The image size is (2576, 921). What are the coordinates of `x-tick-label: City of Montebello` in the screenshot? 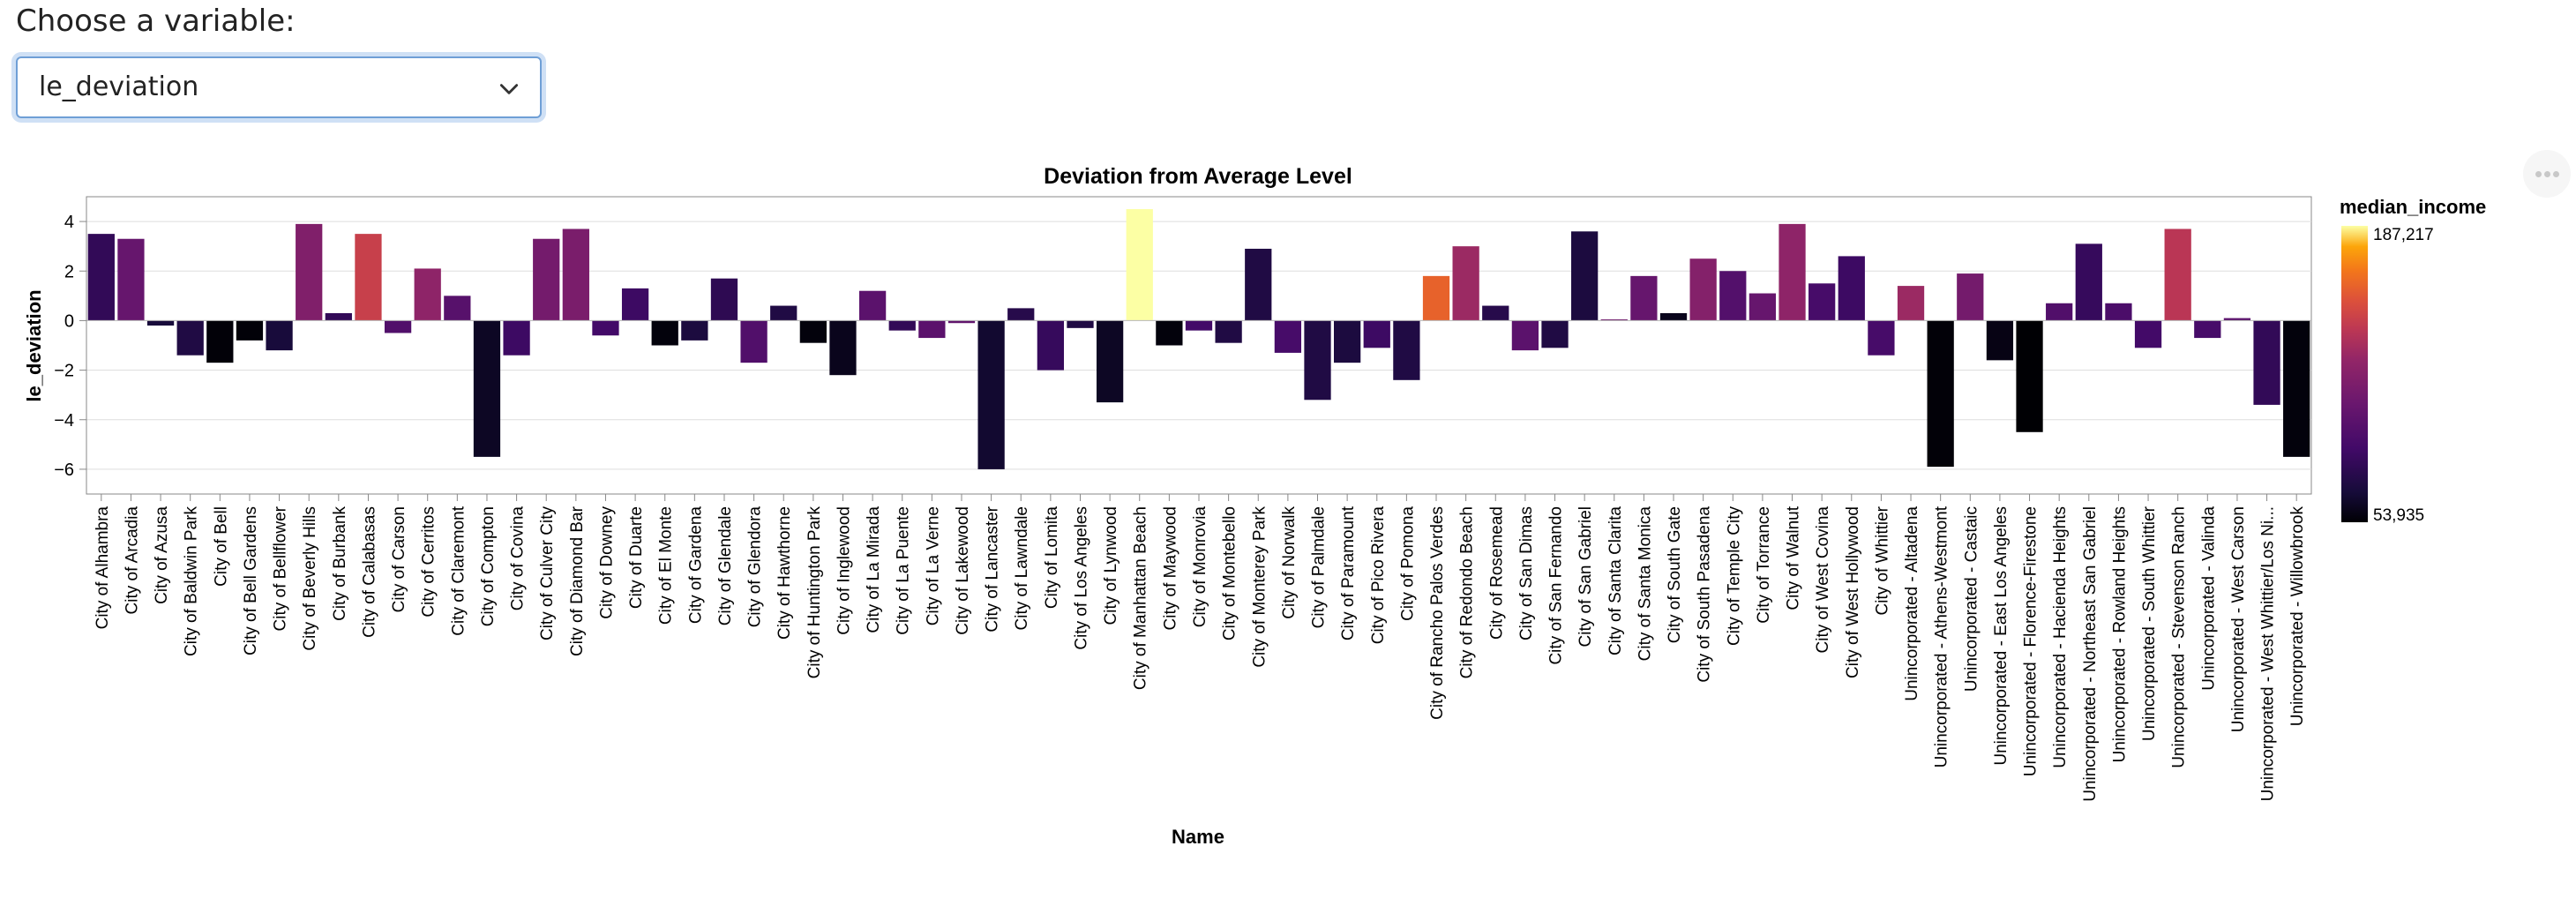 It's located at (1230, 573).